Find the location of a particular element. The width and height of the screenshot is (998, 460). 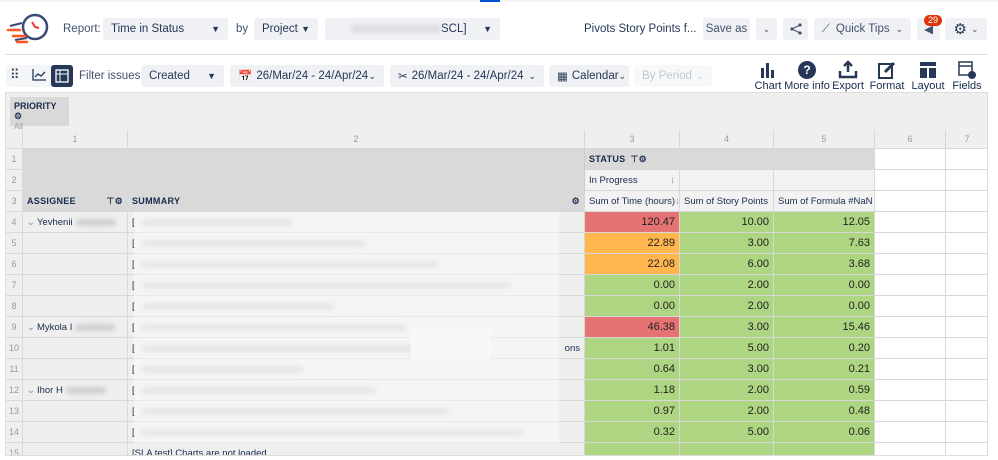

quick-tips-button: ⟋ Quick Tips ⌄ is located at coordinates (862, 29).